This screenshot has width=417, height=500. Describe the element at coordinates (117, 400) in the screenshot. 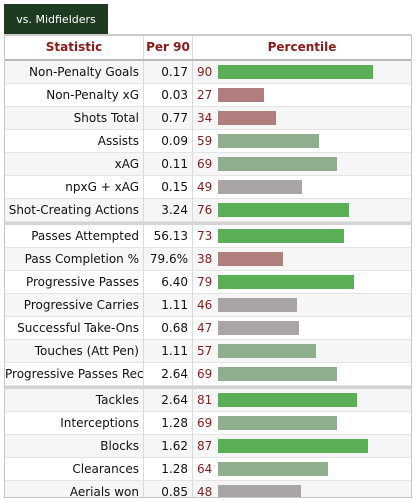

I see `stat-name: Tackles` at that location.